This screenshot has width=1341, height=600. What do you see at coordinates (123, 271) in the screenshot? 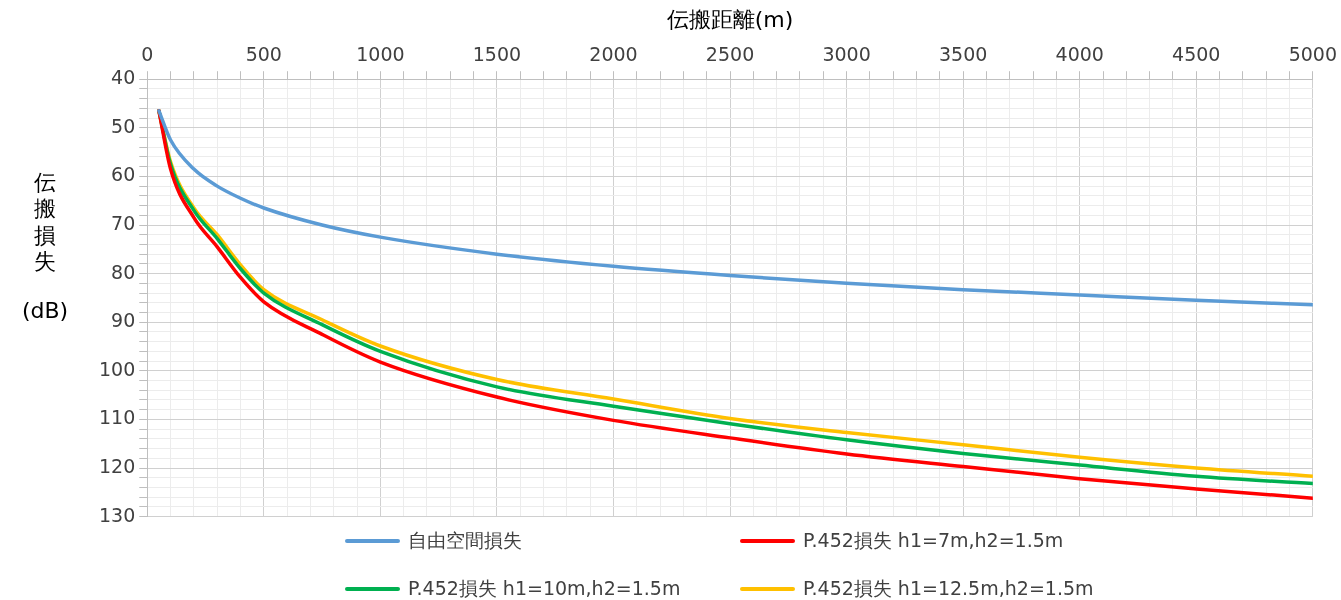
I see `y-tick-label: 80` at bounding box center [123, 271].